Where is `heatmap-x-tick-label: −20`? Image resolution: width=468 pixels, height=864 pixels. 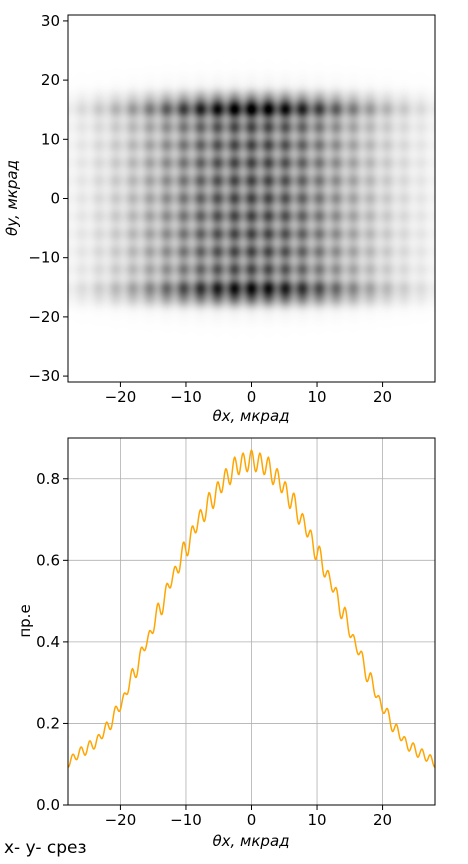
heatmap-x-tick-label: −20 is located at coordinates (121, 397).